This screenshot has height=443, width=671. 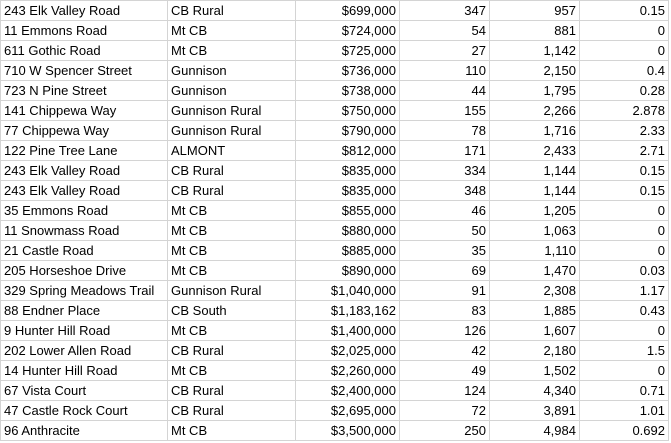 I want to click on address-cell: 329 Spring Meadows Trail, so click(x=84, y=290).